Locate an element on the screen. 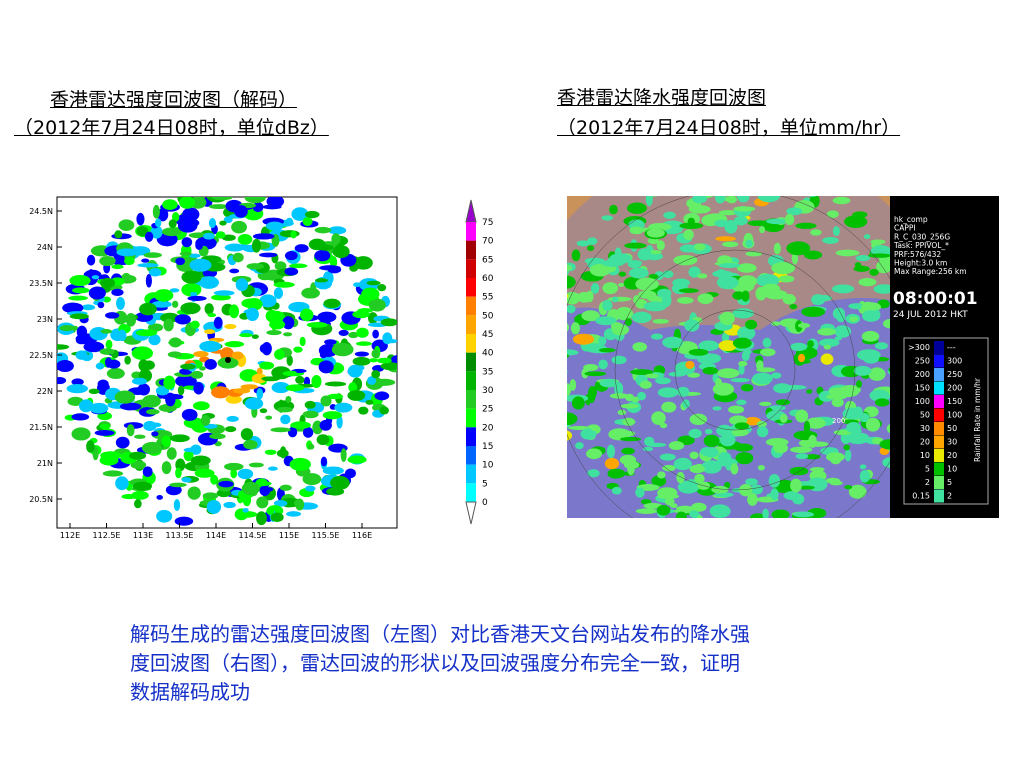 The height and width of the screenshot is (768, 1024). legend-lower: 10 is located at coordinates (925, 455).